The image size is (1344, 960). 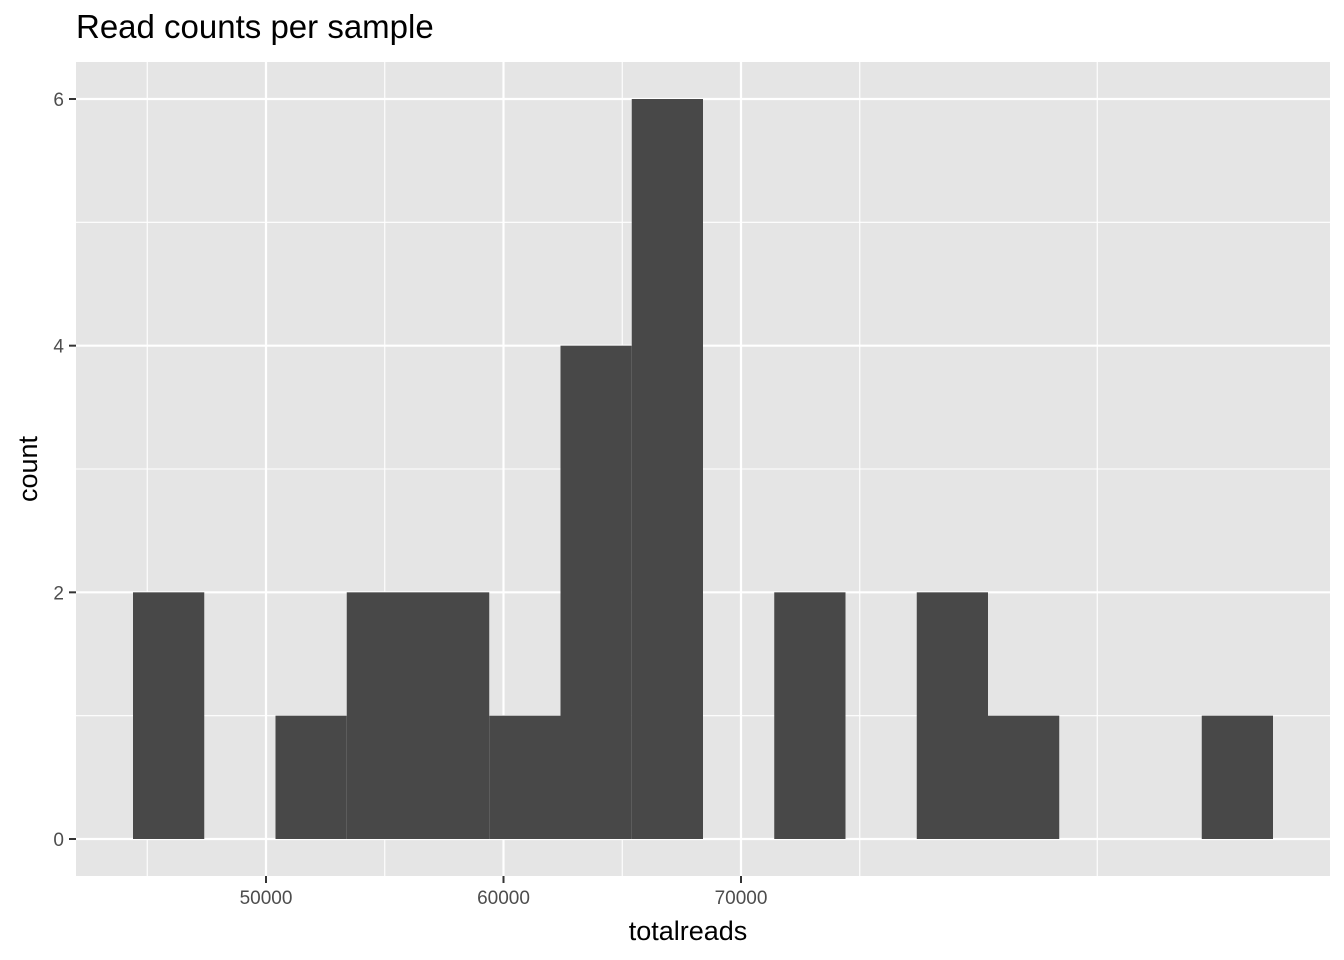 I want to click on y-tick-label: 2, so click(x=58, y=593).